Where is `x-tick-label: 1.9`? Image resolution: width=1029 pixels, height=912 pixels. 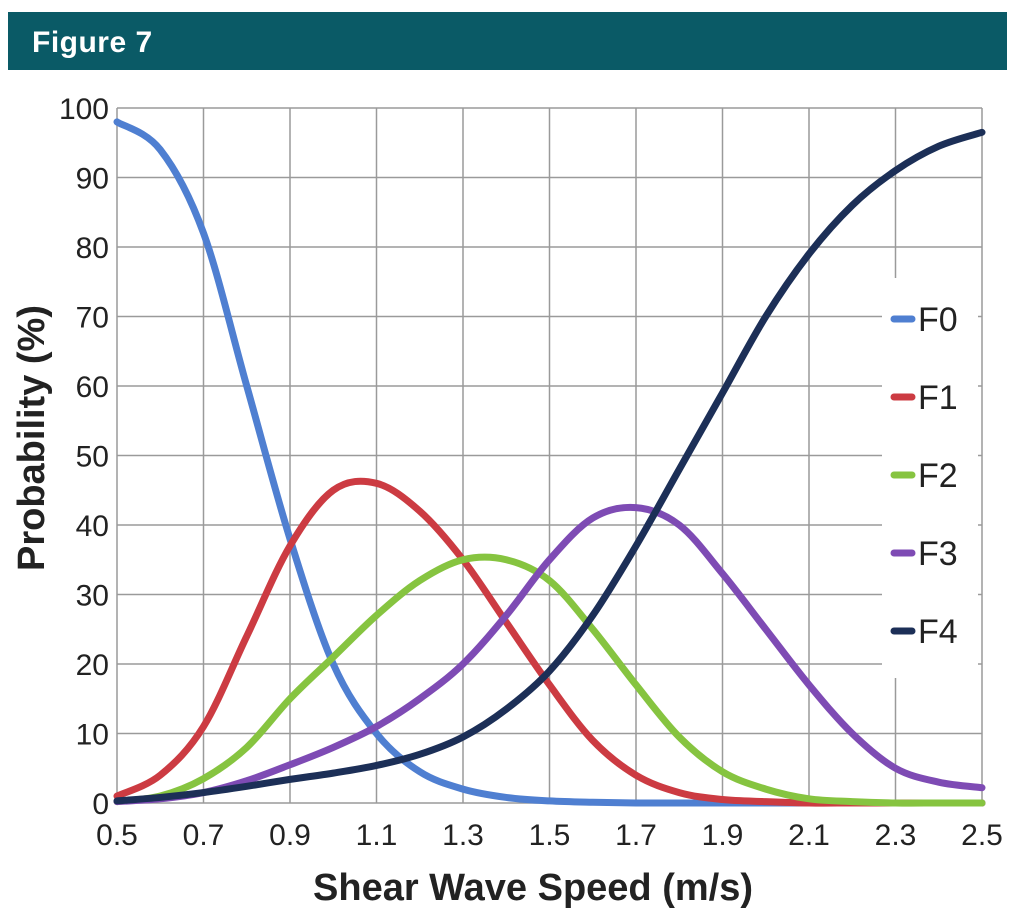 x-tick-label: 1.9 is located at coordinates (723, 835).